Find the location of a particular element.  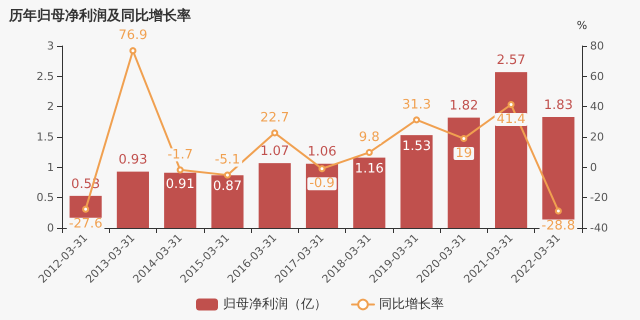

data-label: -1.7 is located at coordinates (180, 154).